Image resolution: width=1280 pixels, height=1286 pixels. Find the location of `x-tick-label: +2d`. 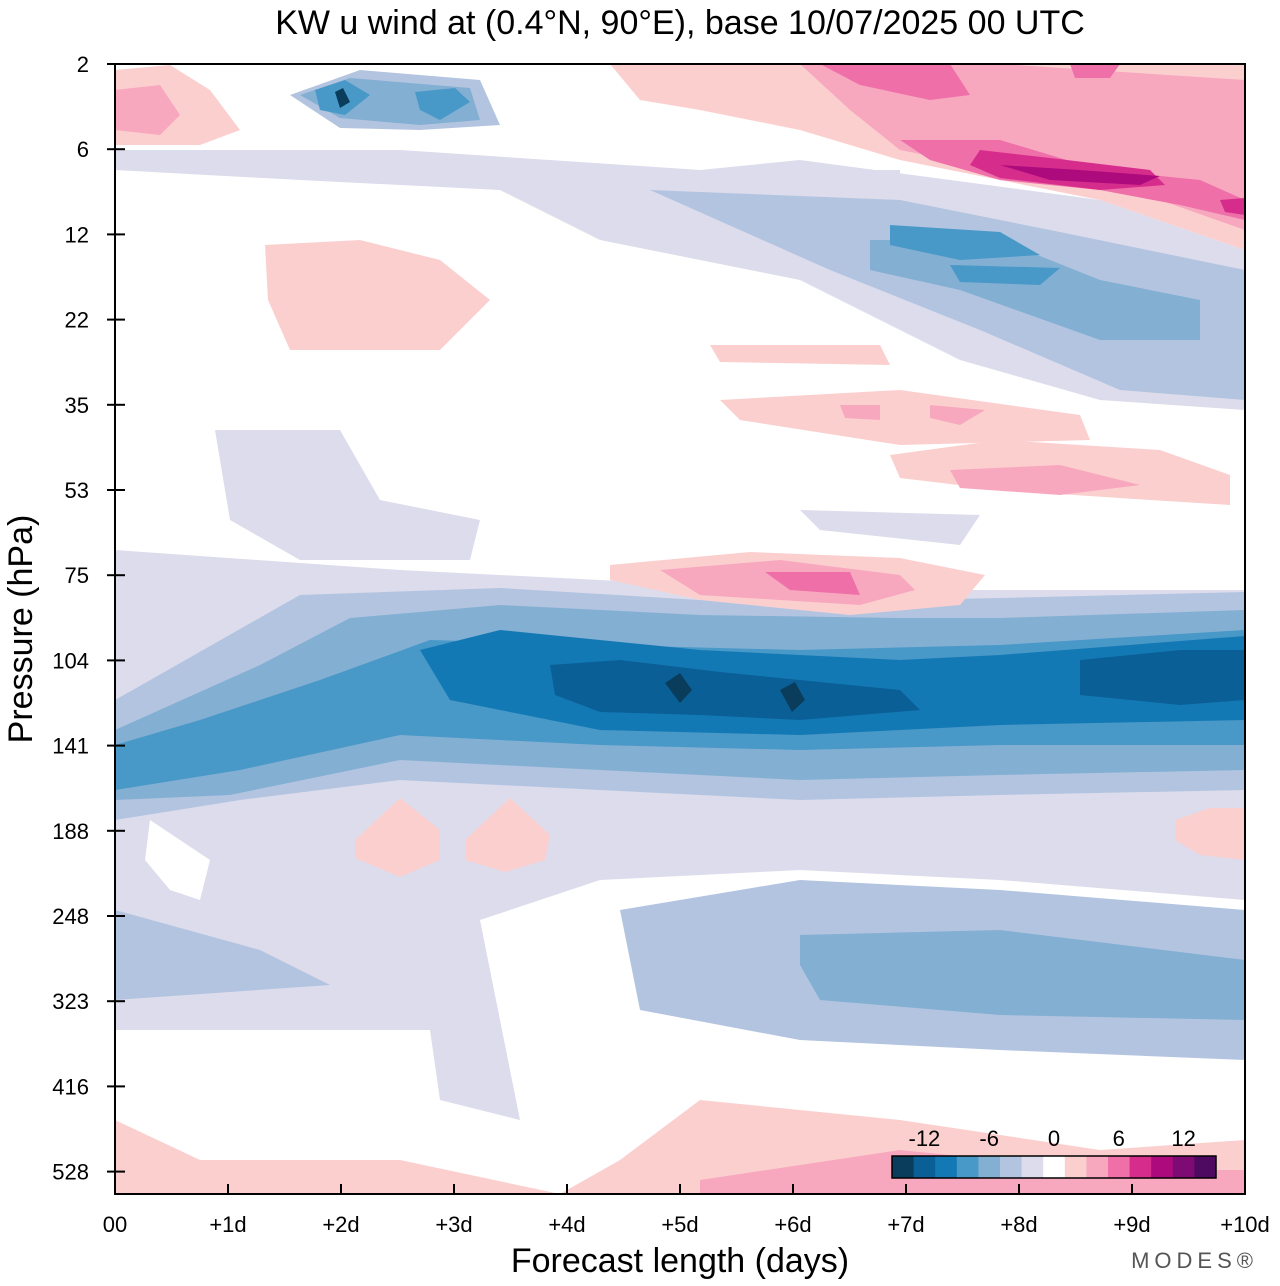

x-tick-label: +2d is located at coordinates (340, 1224).